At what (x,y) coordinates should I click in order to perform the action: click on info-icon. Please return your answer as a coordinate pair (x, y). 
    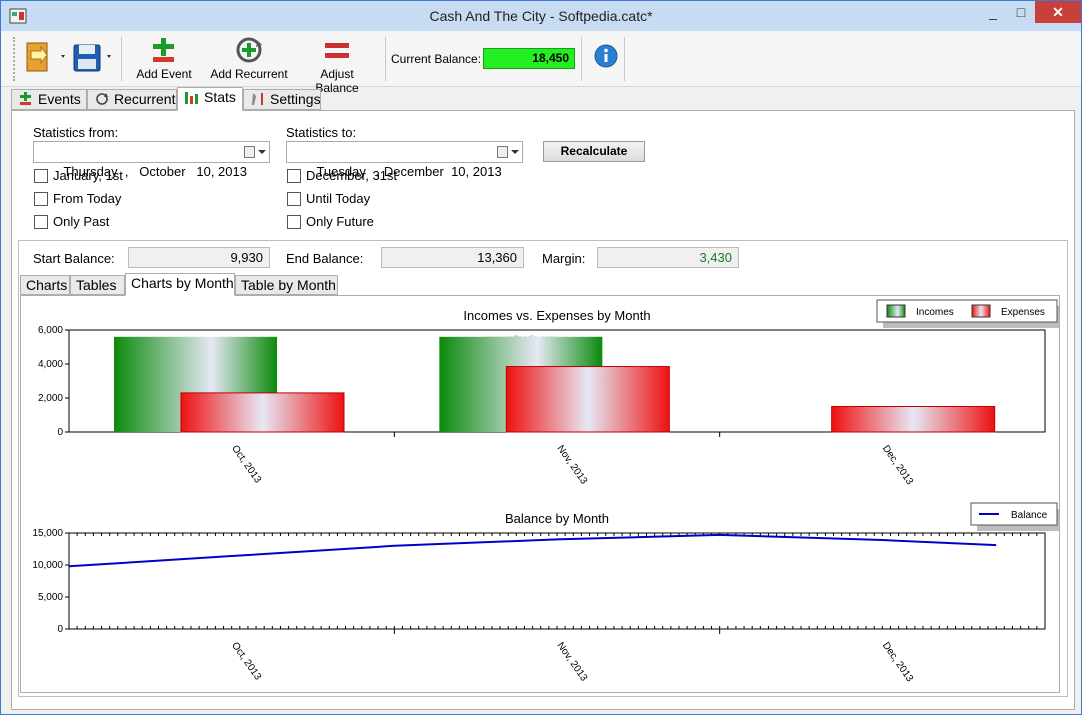
    Looking at the image, I should click on (606, 56).